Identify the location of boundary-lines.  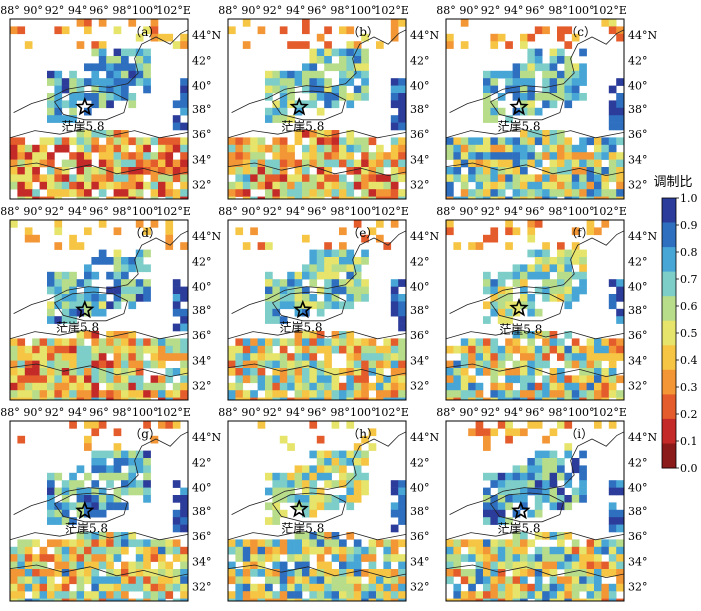
(317, 304).